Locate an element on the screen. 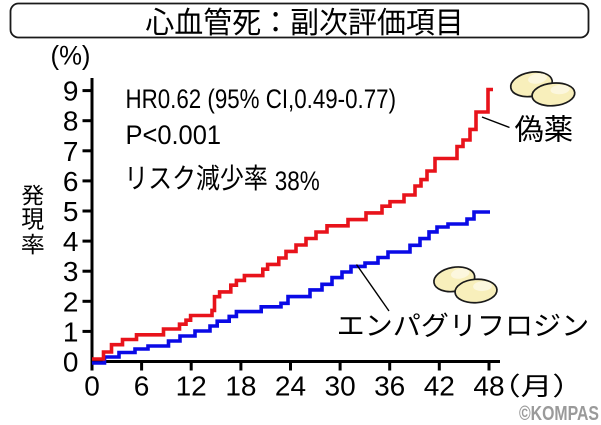  svg-text: 9 is located at coordinates (71, 91).